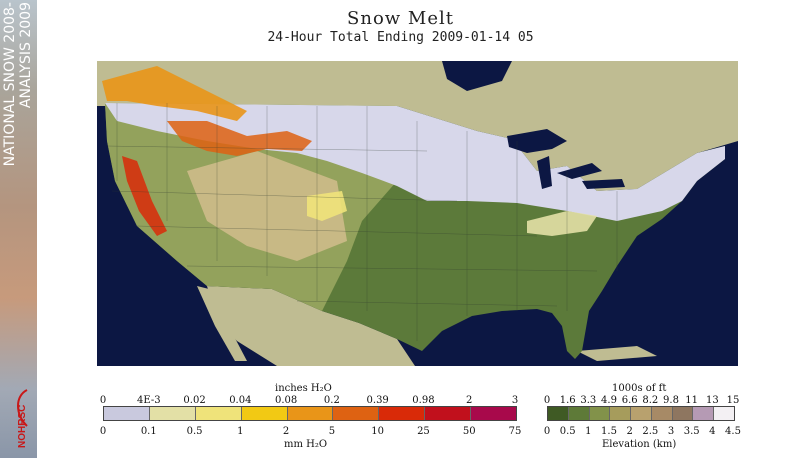 The image size is (801, 458). What do you see at coordinates (239, 138) in the screenshot?
I see `snow-melt-rockies` at bounding box center [239, 138].